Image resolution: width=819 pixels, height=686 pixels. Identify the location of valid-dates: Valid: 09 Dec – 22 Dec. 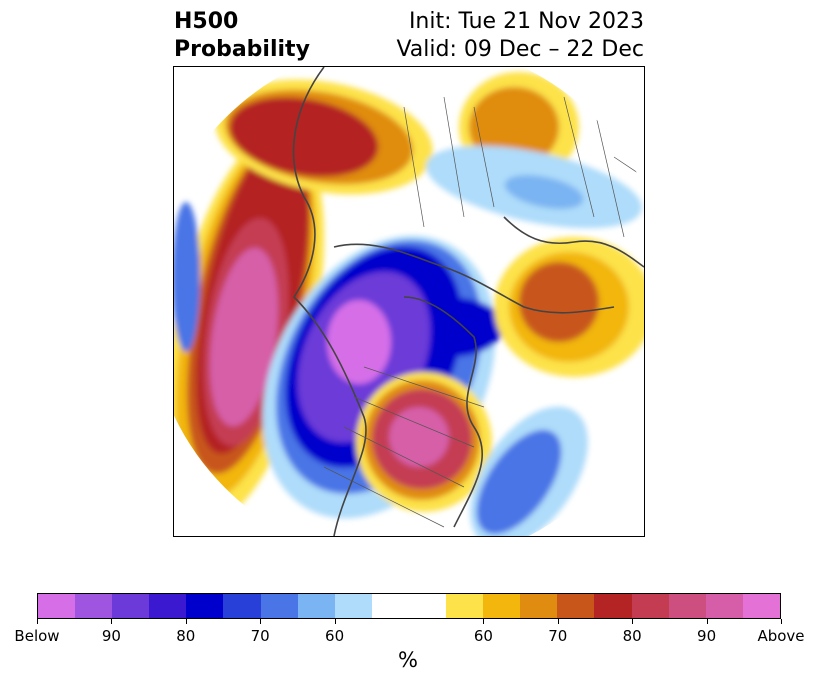
(520, 49).